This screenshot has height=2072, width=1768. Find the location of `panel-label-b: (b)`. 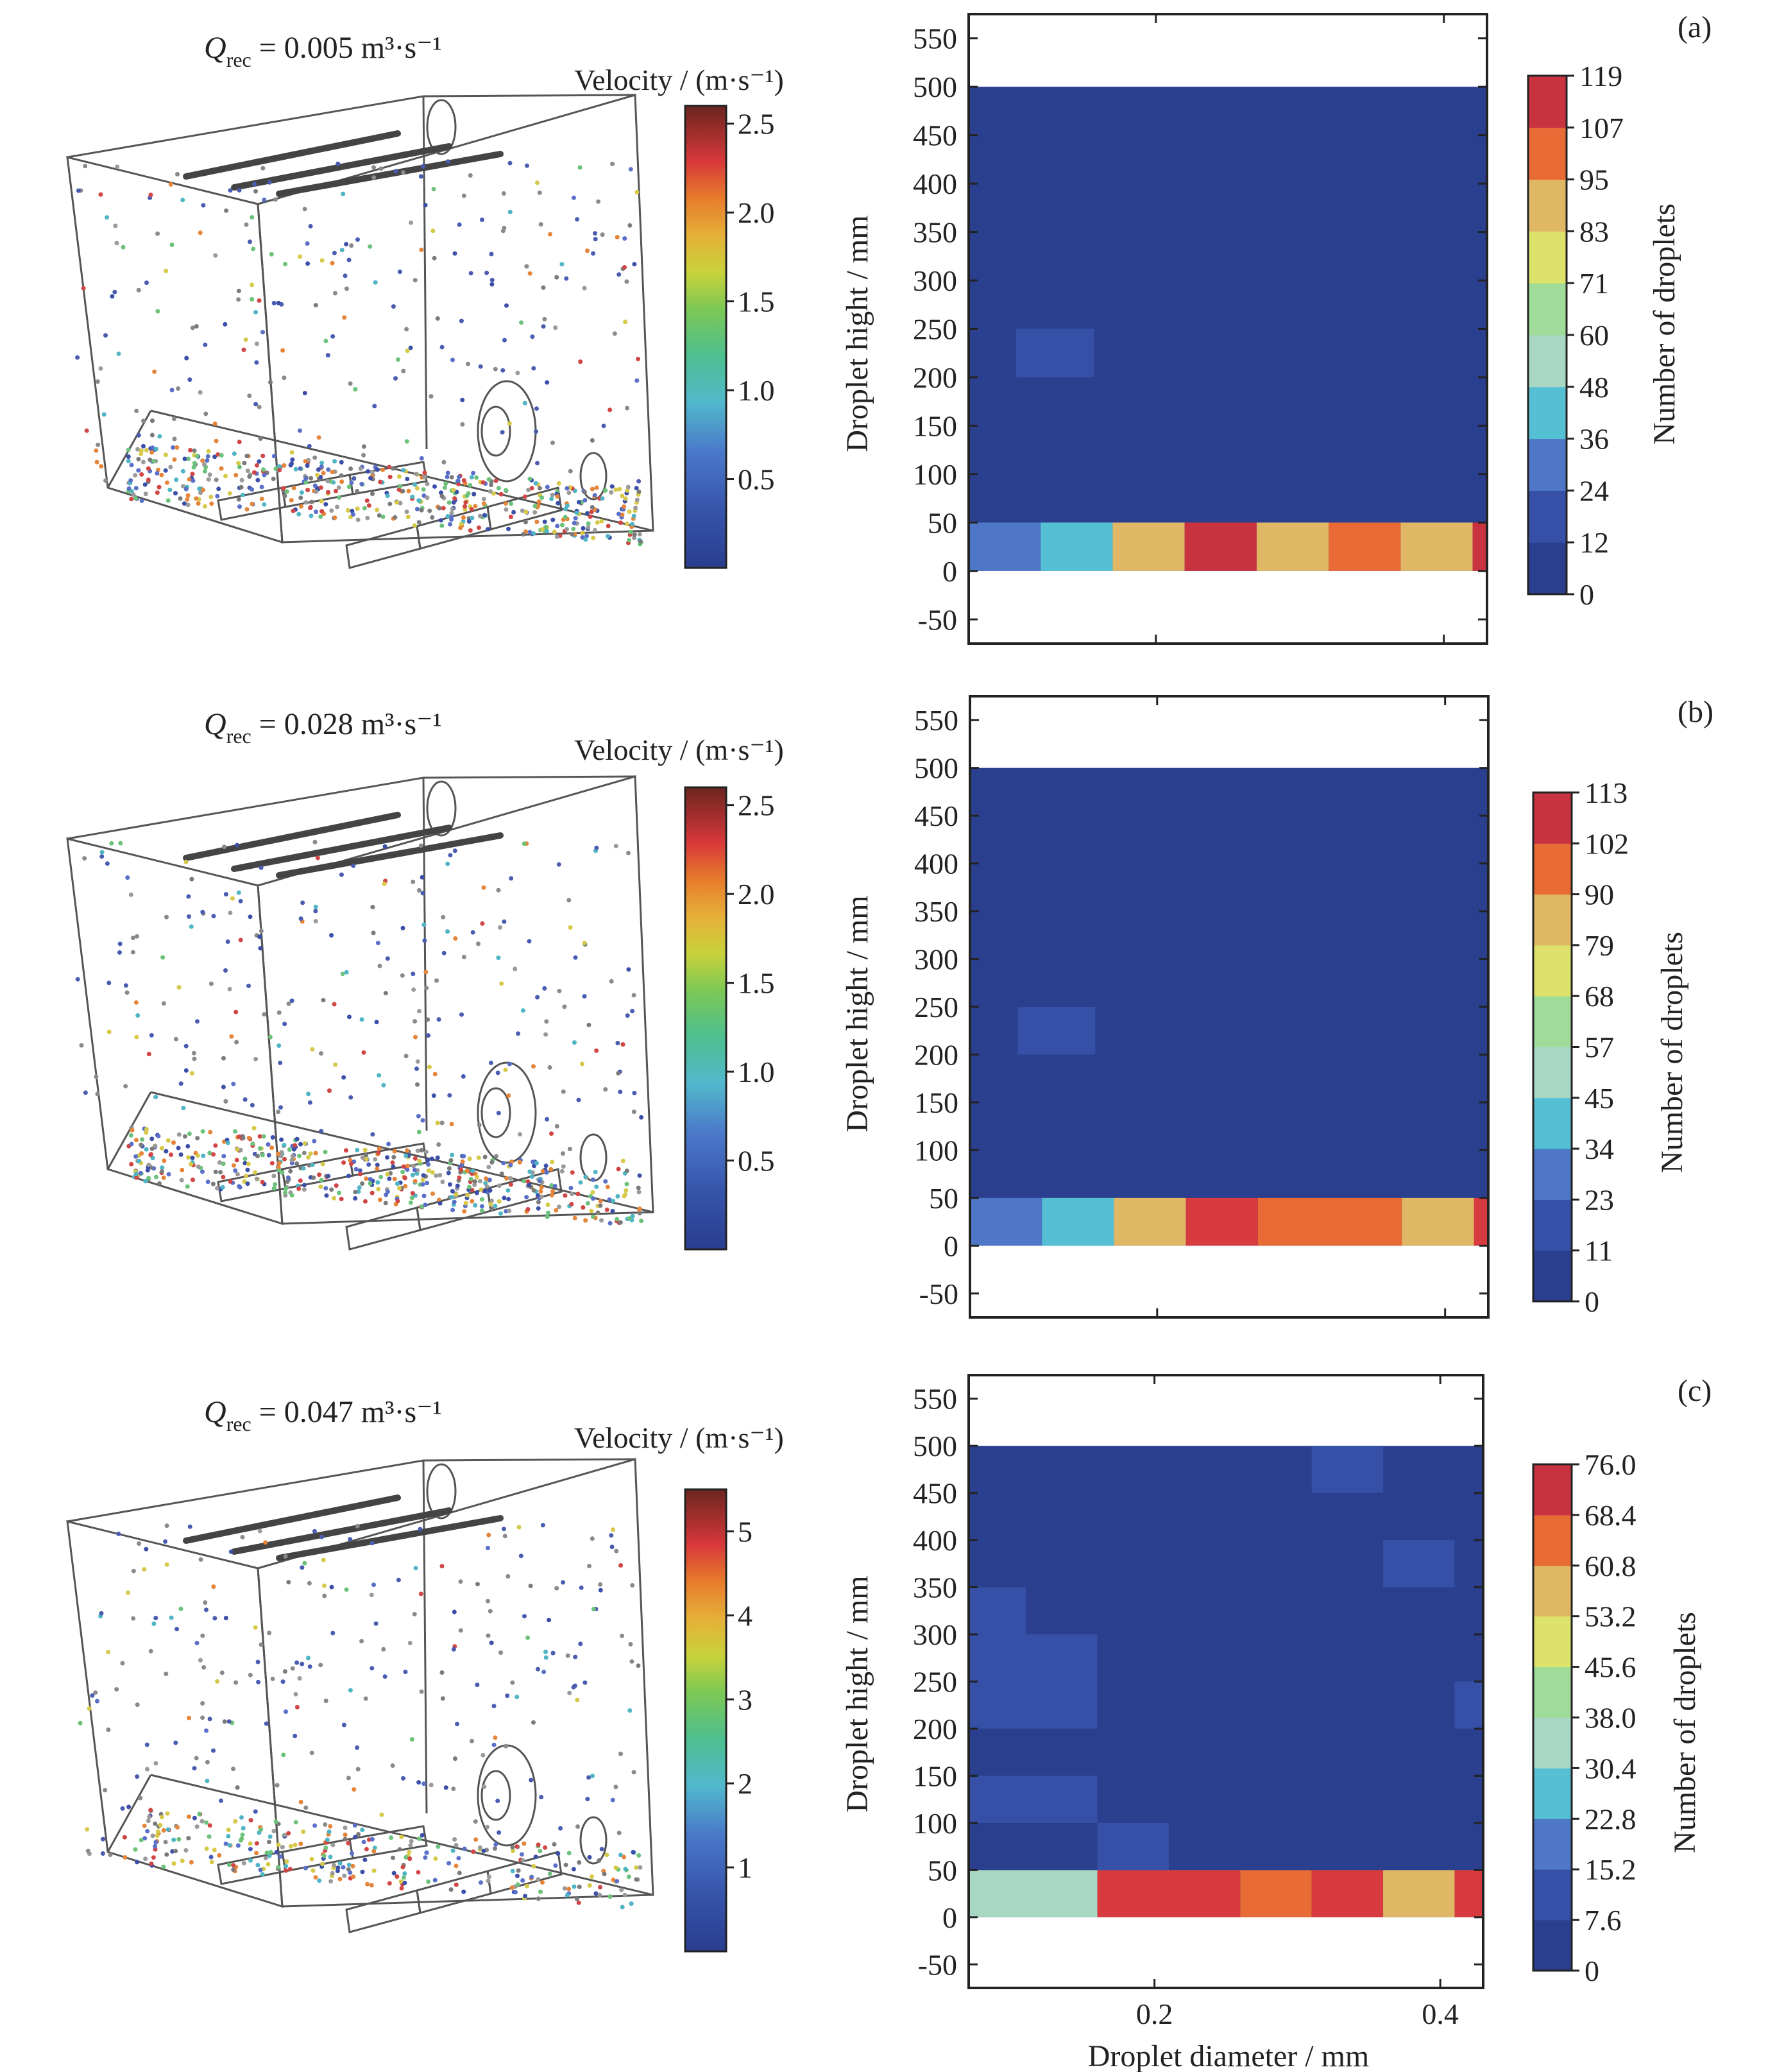

panel-label-b: (b) is located at coordinates (1695, 712).